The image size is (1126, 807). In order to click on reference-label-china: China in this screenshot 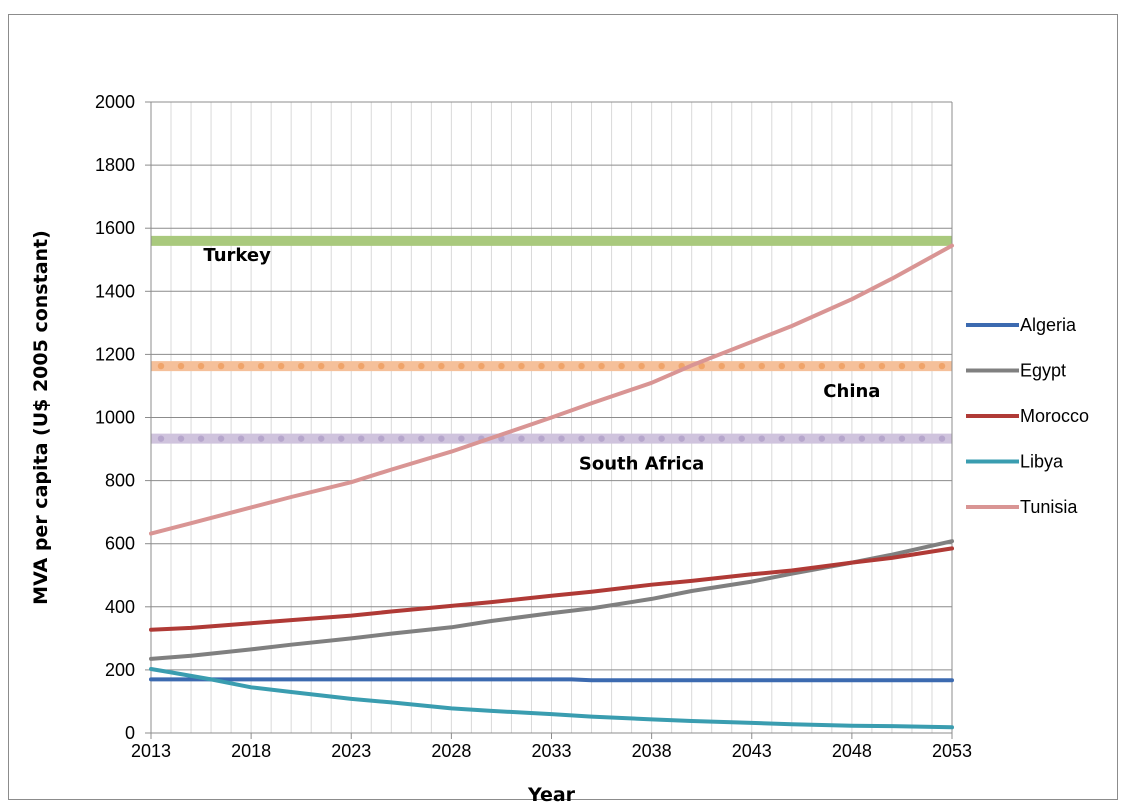, I will do `click(851, 391)`.